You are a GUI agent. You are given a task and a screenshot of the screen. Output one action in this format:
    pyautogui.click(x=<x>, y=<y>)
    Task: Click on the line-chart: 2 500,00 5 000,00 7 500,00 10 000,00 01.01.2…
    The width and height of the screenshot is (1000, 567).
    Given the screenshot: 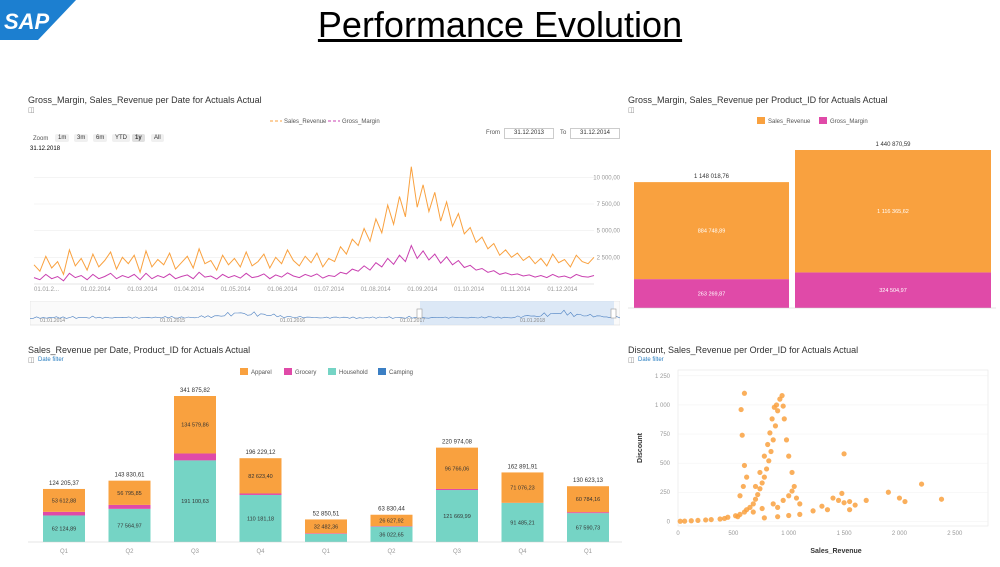 What is the action you would take?
    pyautogui.click(x=325, y=222)
    